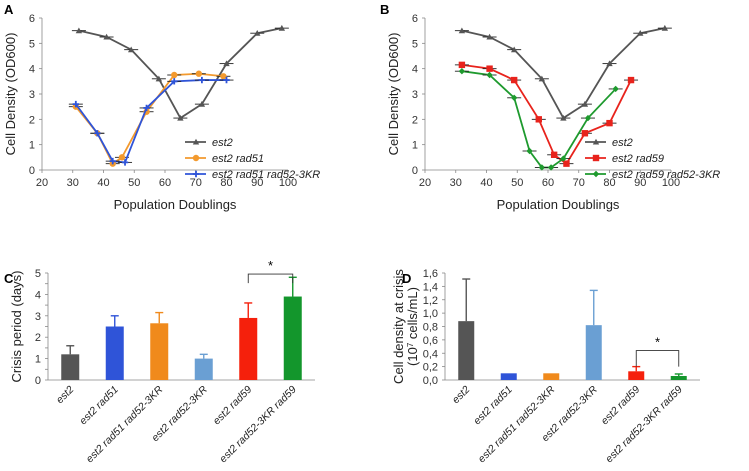  I want to click on y-axis-title: Cell density at crisis, so click(398, 326).